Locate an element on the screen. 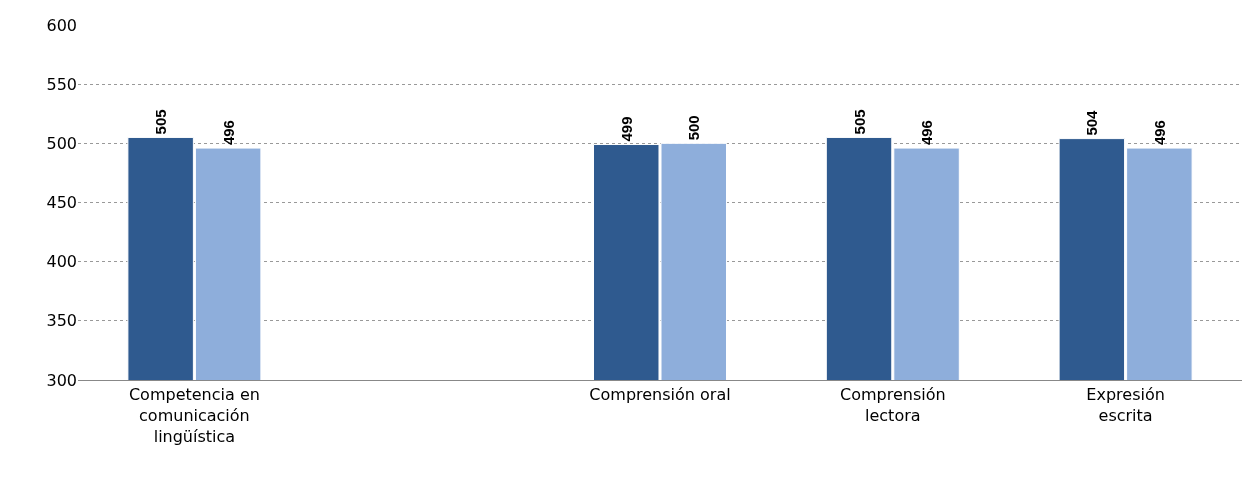 The height and width of the screenshot is (493, 1242). x-tick-label: Comprensión lectora is located at coordinates (892, 405).